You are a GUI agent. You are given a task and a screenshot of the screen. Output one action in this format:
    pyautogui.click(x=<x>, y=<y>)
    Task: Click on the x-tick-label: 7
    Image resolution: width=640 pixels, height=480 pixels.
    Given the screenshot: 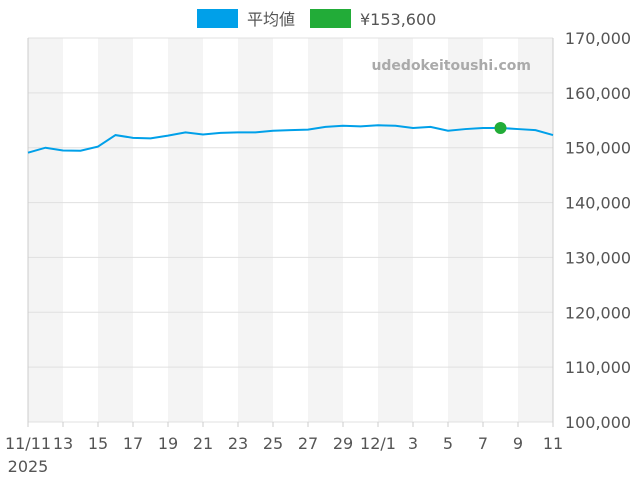 What is the action you would take?
    pyautogui.click(x=483, y=443)
    